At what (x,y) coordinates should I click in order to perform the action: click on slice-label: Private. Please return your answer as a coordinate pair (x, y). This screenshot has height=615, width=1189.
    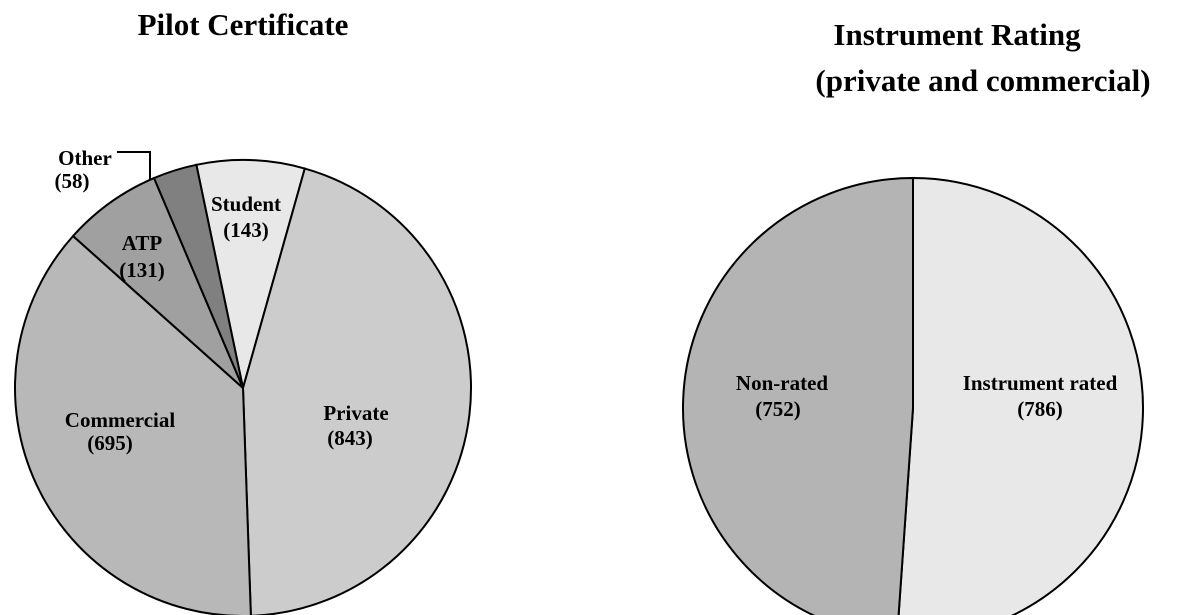
    Looking at the image, I should click on (355, 413).